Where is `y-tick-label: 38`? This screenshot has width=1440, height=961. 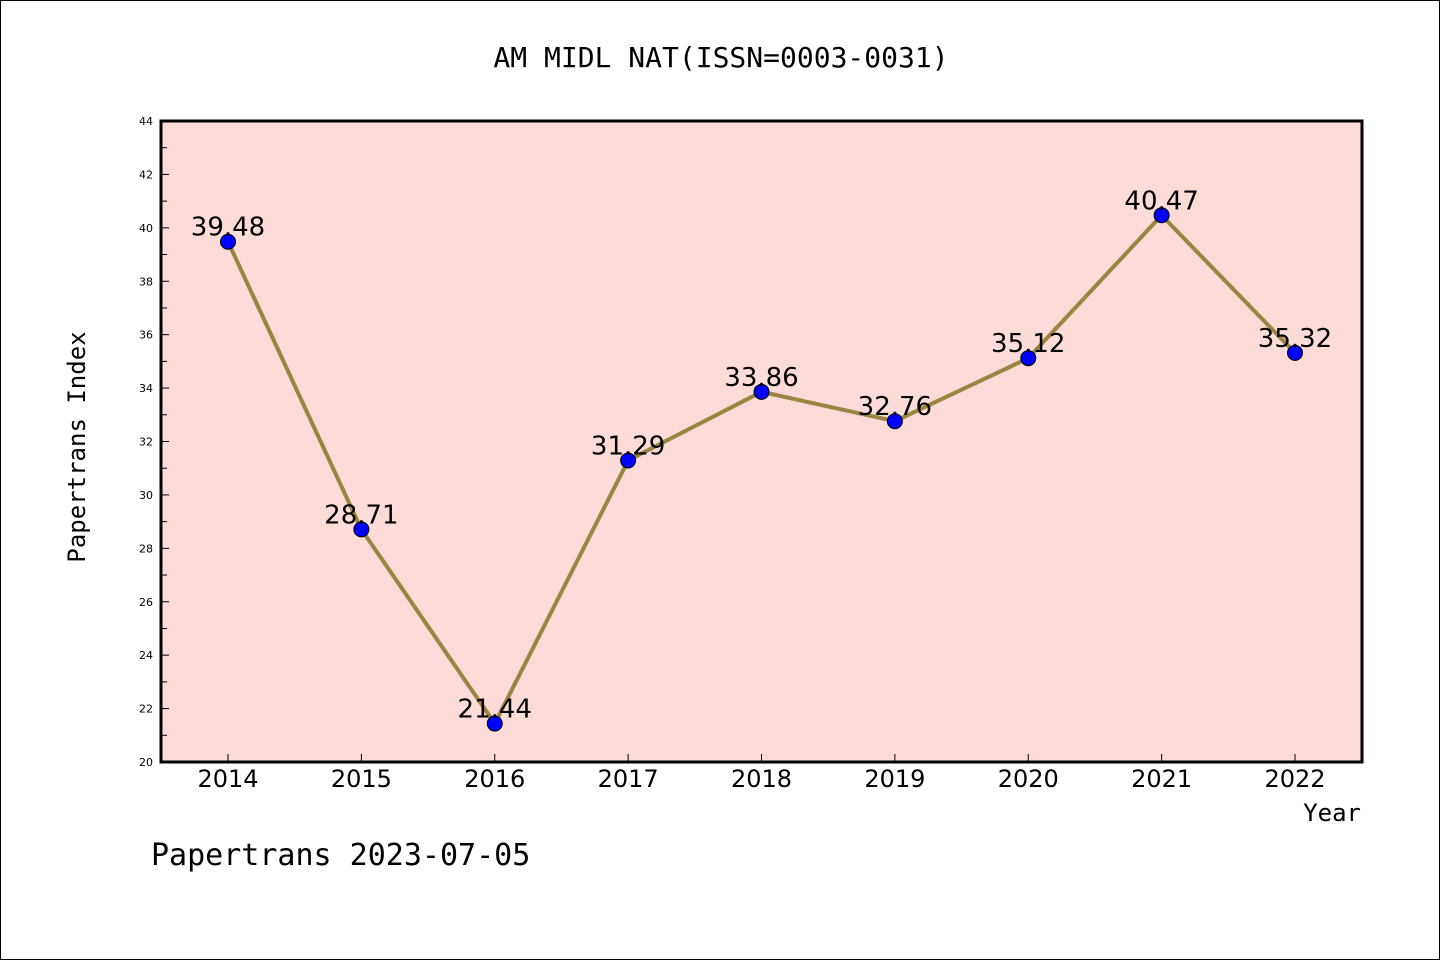 y-tick-label: 38 is located at coordinates (146, 281).